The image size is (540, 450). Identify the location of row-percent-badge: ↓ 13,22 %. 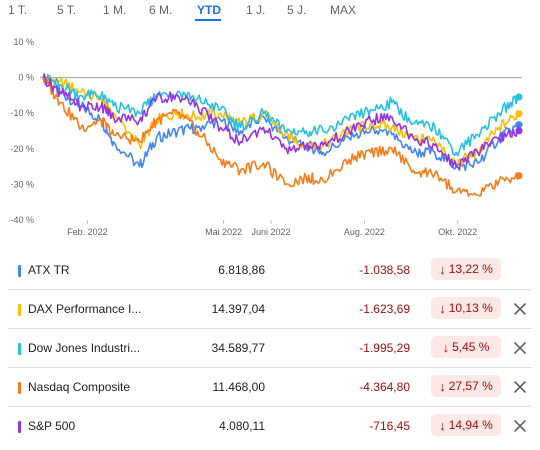
(466, 269).